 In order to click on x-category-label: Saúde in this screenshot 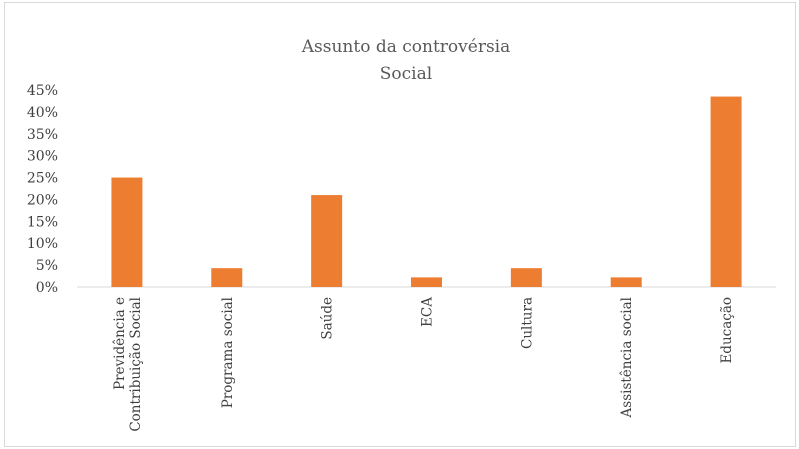, I will do `click(328, 318)`.